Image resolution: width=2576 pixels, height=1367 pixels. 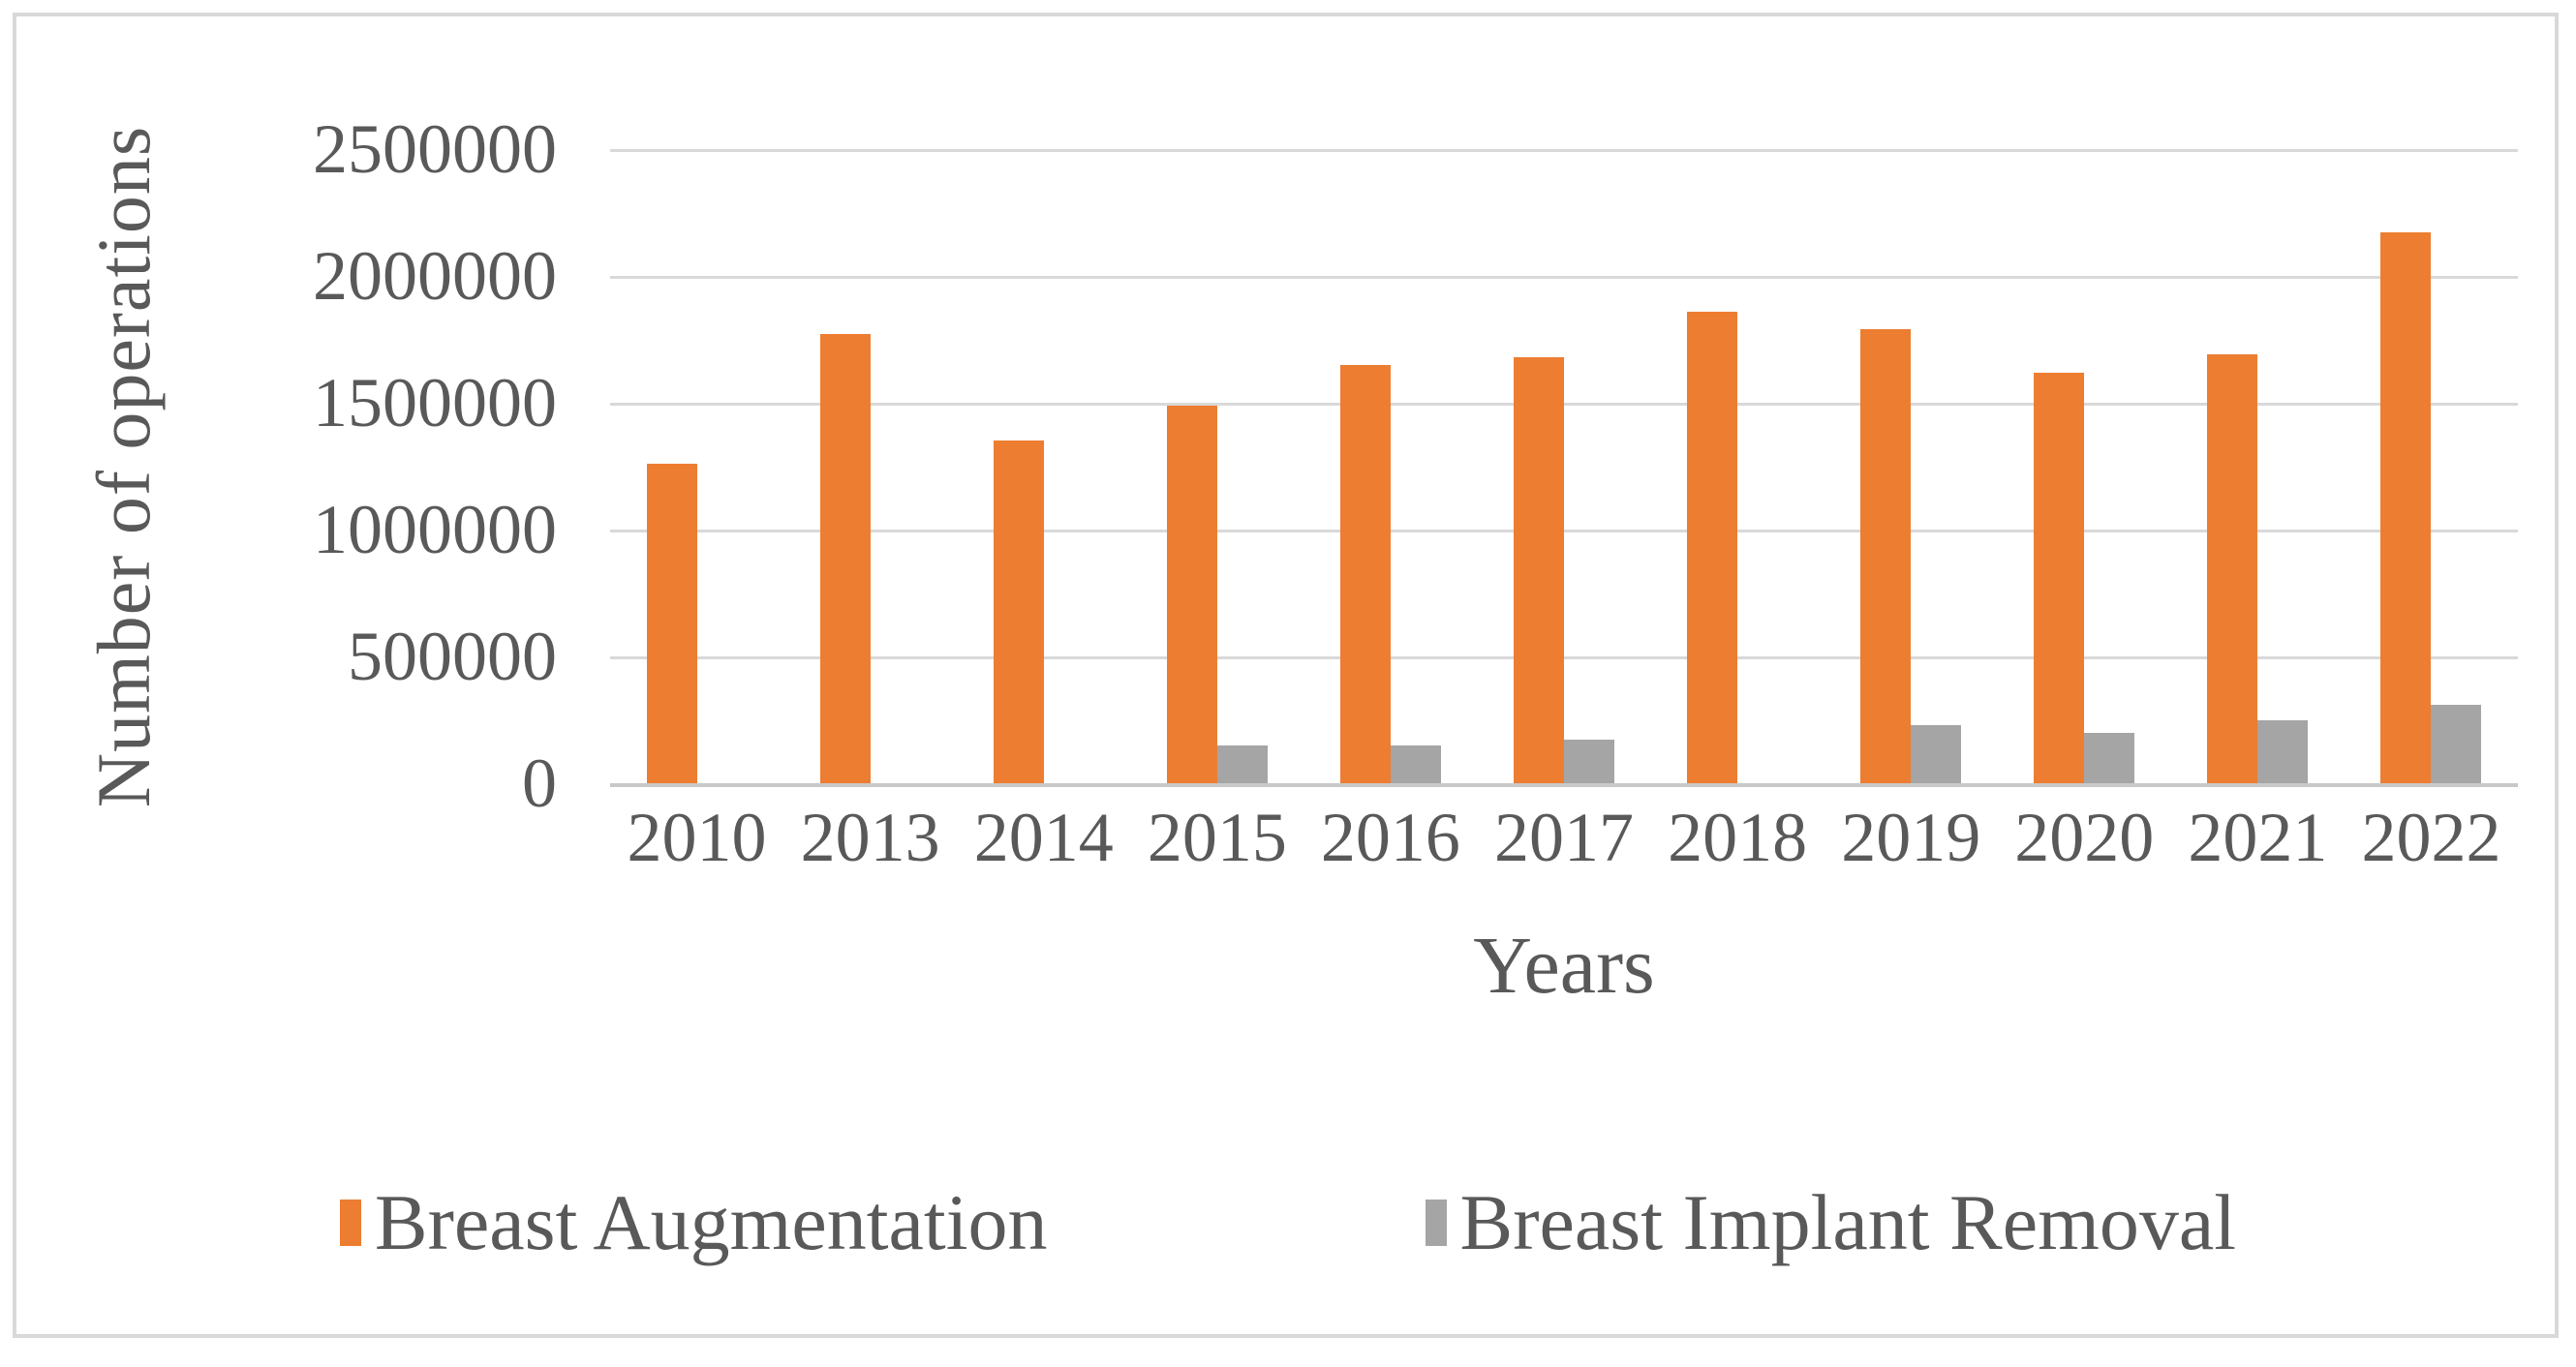 I want to click on legend-label-breast-implant-removal: Breast Implant Removal, so click(x=1848, y=1222).